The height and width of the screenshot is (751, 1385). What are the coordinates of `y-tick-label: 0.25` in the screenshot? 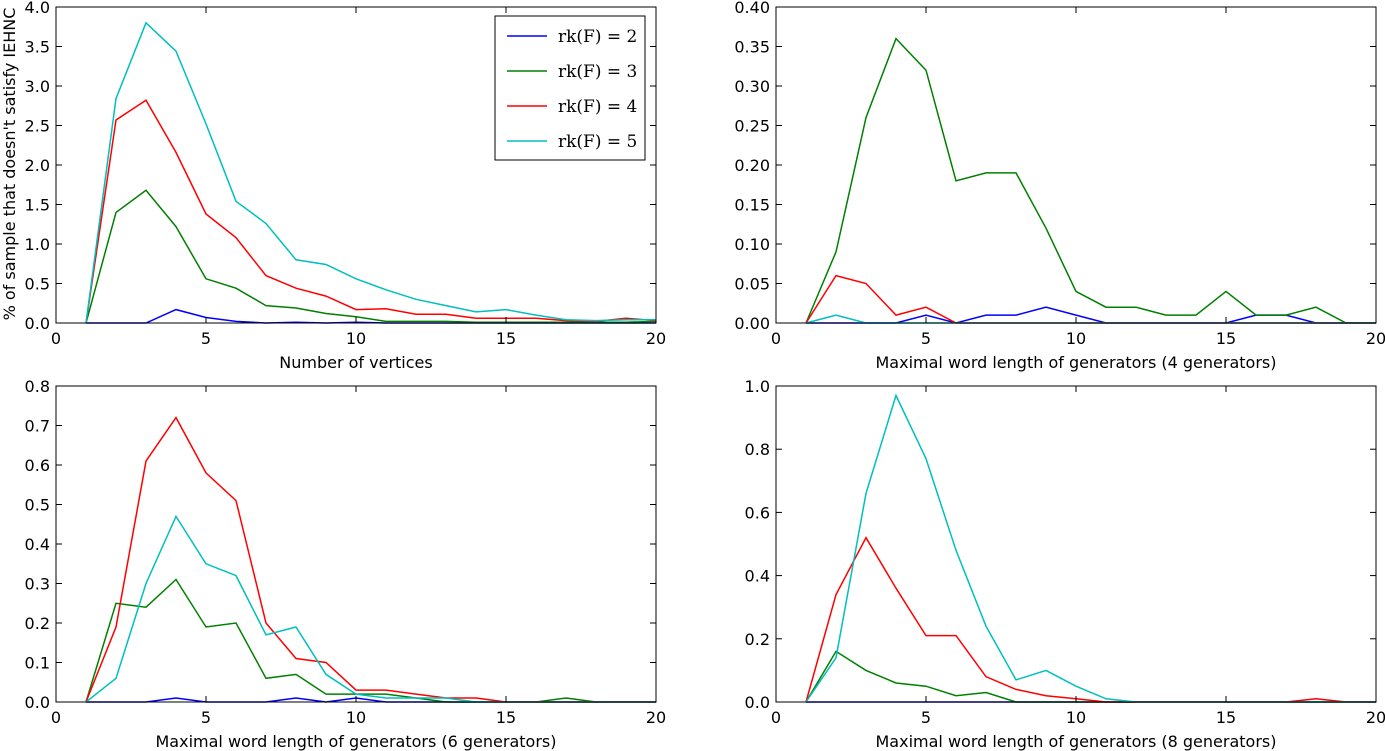 It's located at (752, 126).